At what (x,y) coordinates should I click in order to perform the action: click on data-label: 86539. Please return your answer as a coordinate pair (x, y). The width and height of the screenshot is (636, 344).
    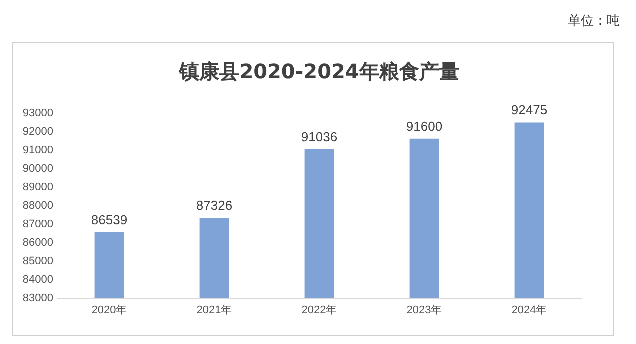
    Looking at the image, I should click on (109, 220).